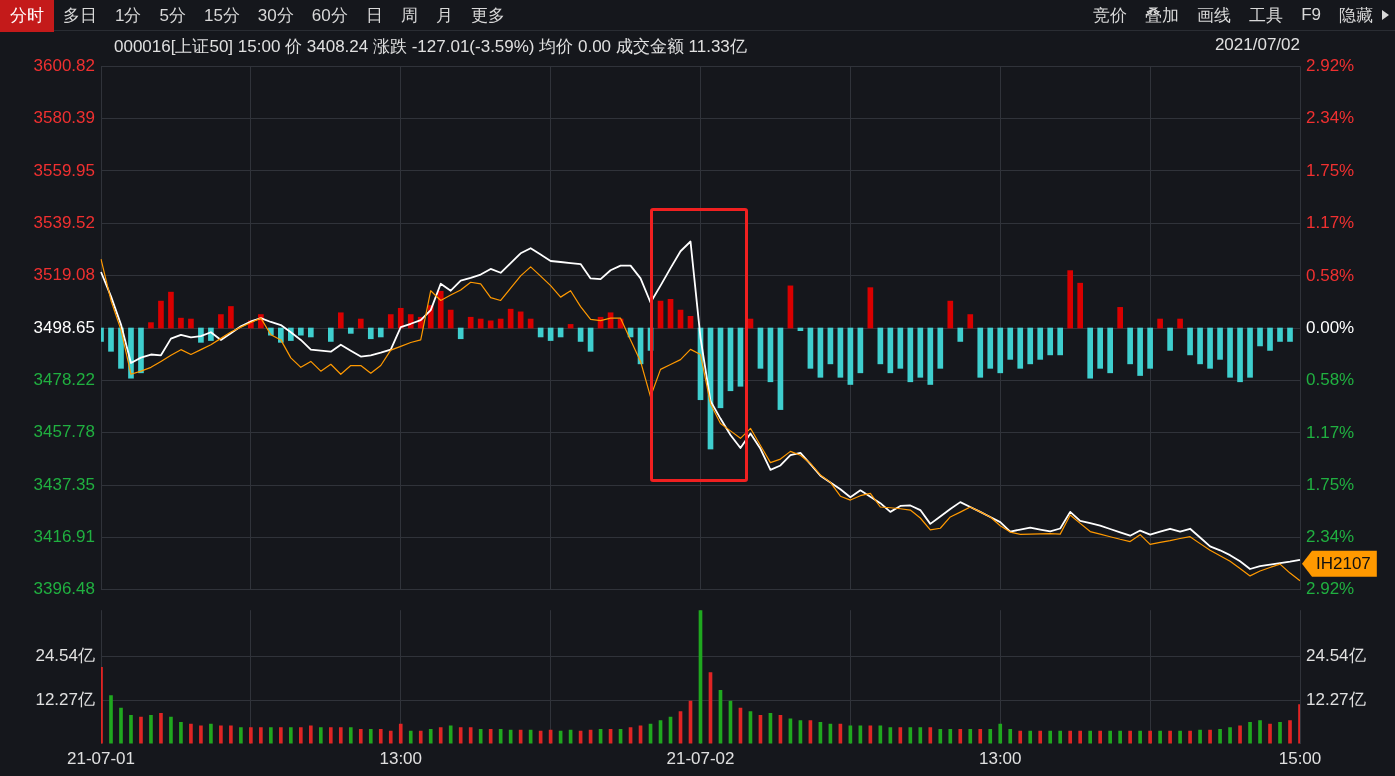  Describe the element at coordinates (1343, 564) in the screenshot. I see `series-label: IH2107` at that location.